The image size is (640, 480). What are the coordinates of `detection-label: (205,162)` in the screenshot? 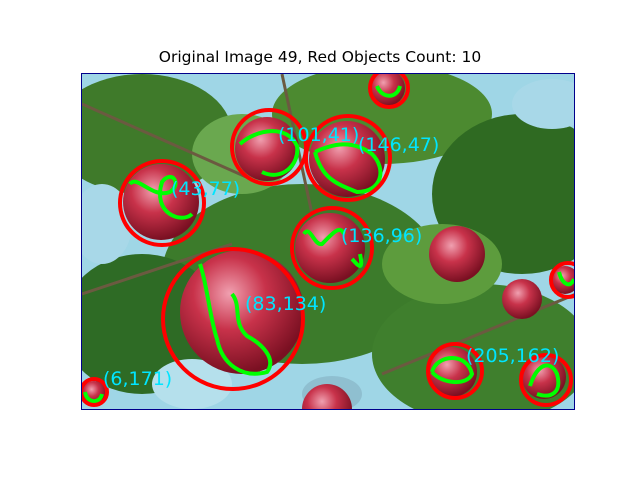 It's located at (512, 356).